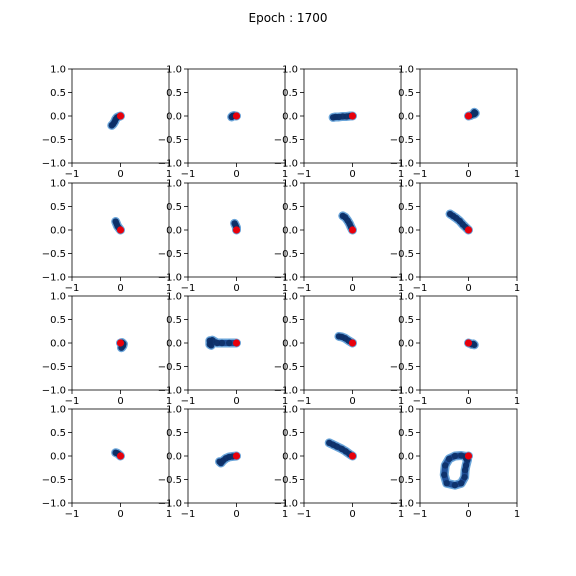 The height and width of the screenshot is (576, 576). Describe the element at coordinates (223, 123) in the screenshot. I see `subplot-2: −1 0 1 1.0 0.5 0.0 −0.5 −1.0` at that location.